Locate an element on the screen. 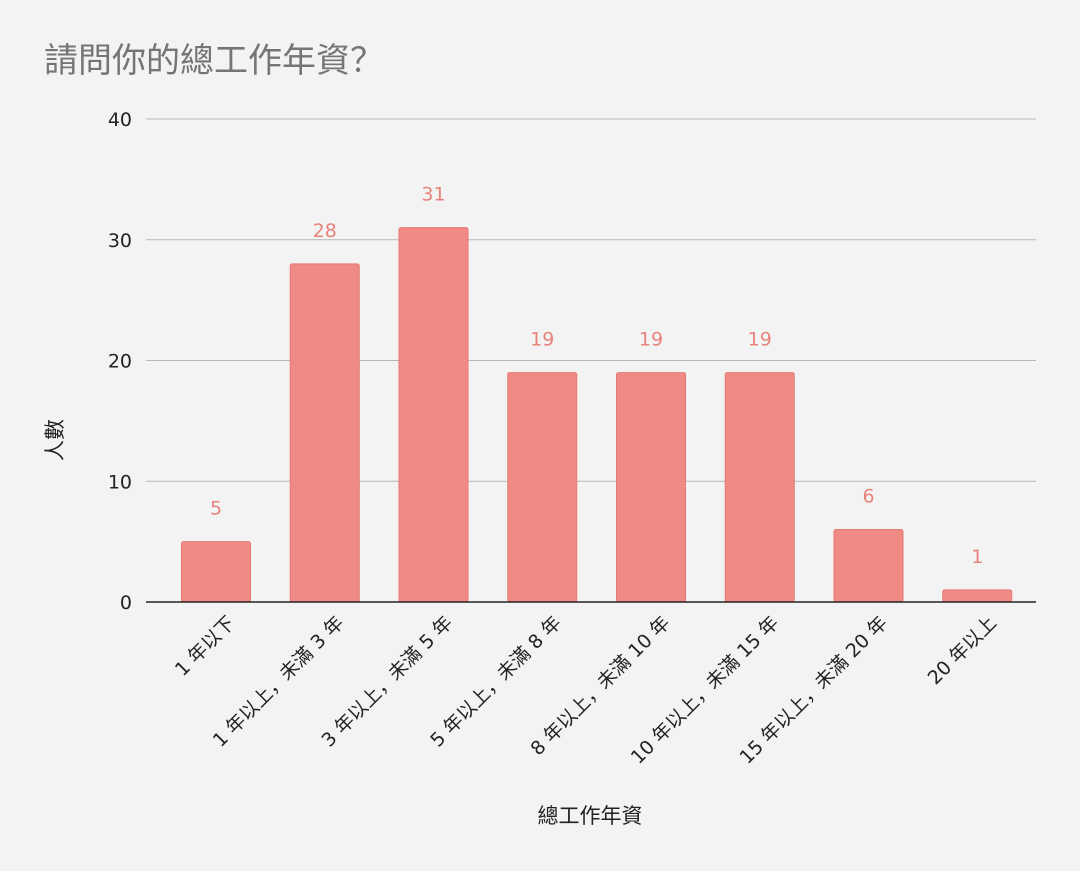 Image resolution: width=1080 pixels, height=871 pixels. chart-title: 請問你的總工作年資？ is located at coordinates (214, 61).